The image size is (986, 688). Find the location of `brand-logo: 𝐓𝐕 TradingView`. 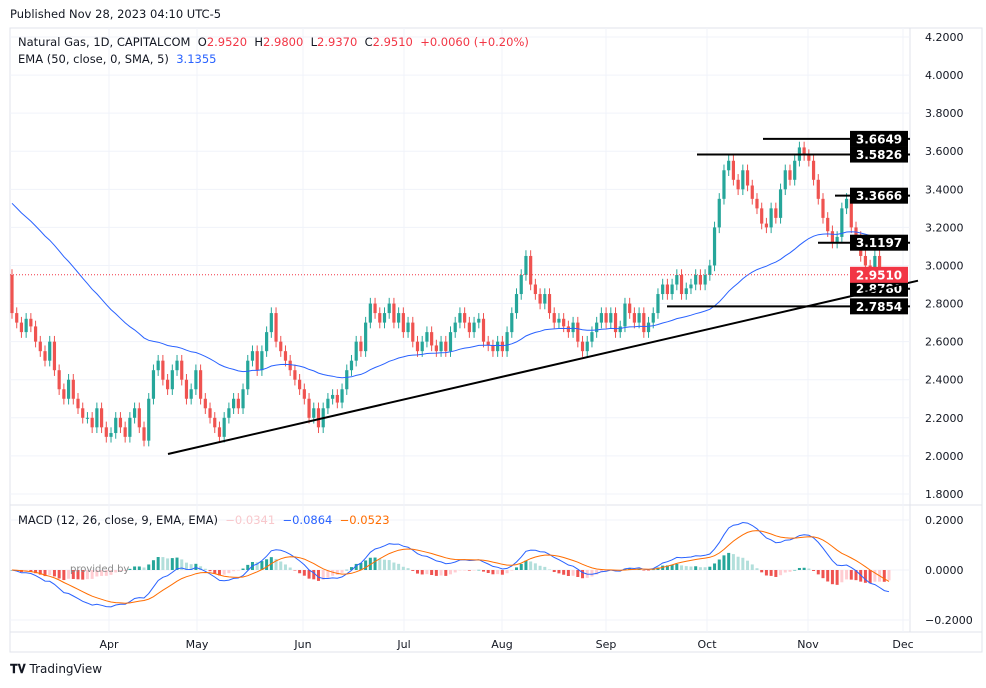

brand-logo: 𝐓𝐕 TradingView is located at coordinates (56, 669).